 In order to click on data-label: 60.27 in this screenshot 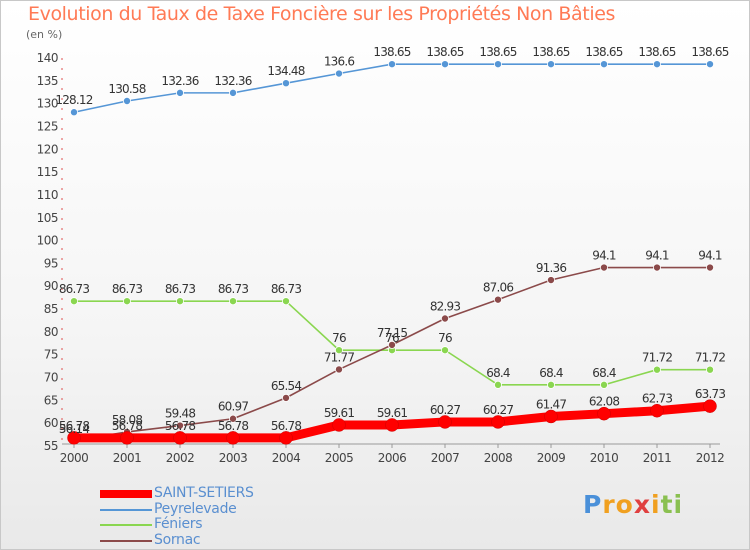, I will do `click(498, 410)`.